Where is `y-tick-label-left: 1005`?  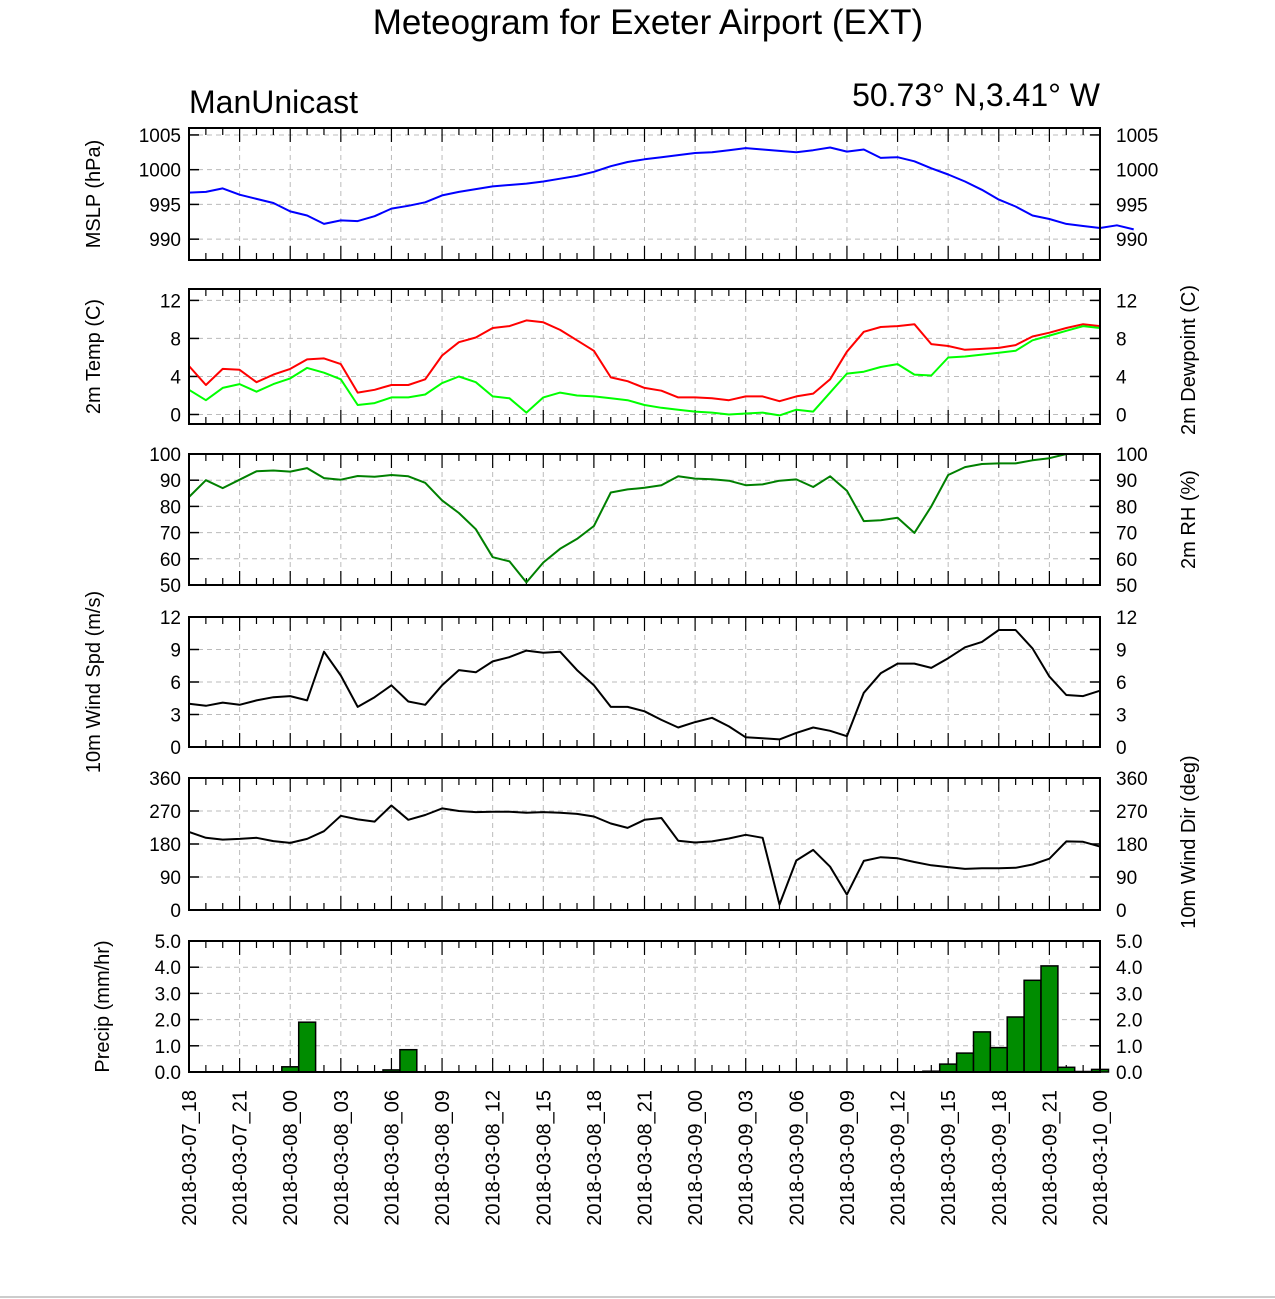 y-tick-label-left: 1005 is located at coordinates (160, 136).